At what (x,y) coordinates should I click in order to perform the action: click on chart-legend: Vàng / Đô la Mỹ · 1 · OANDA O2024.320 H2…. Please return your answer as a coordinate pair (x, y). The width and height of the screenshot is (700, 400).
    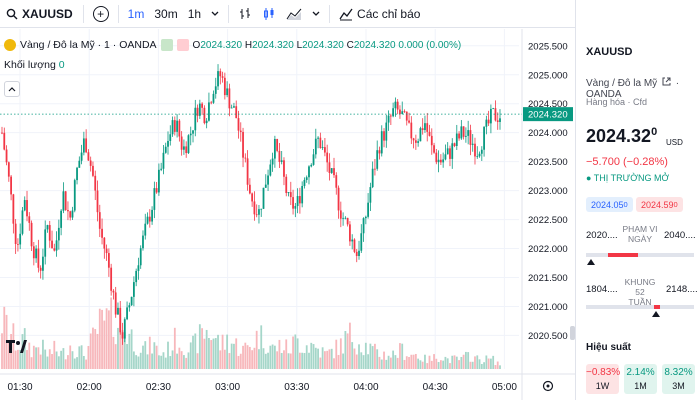
    Looking at the image, I should click on (232, 45).